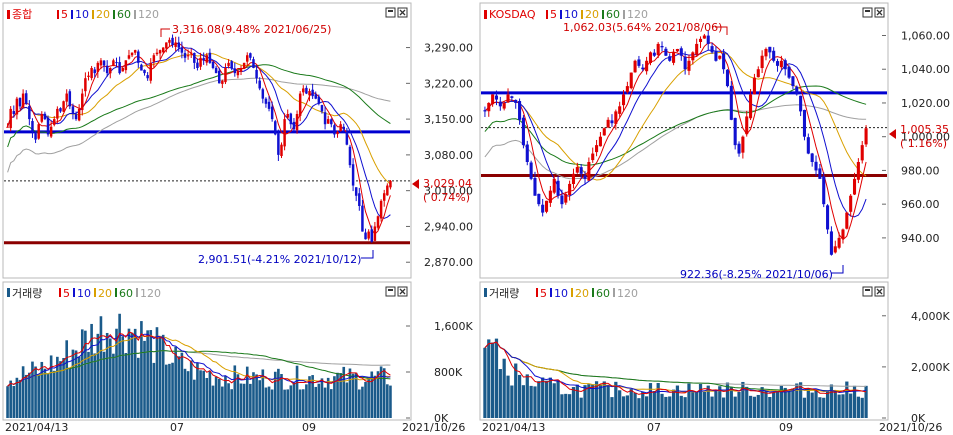  Describe the element at coordinates (150, 293) in the screenshot. I see `legend-ma120: 120` at that location.